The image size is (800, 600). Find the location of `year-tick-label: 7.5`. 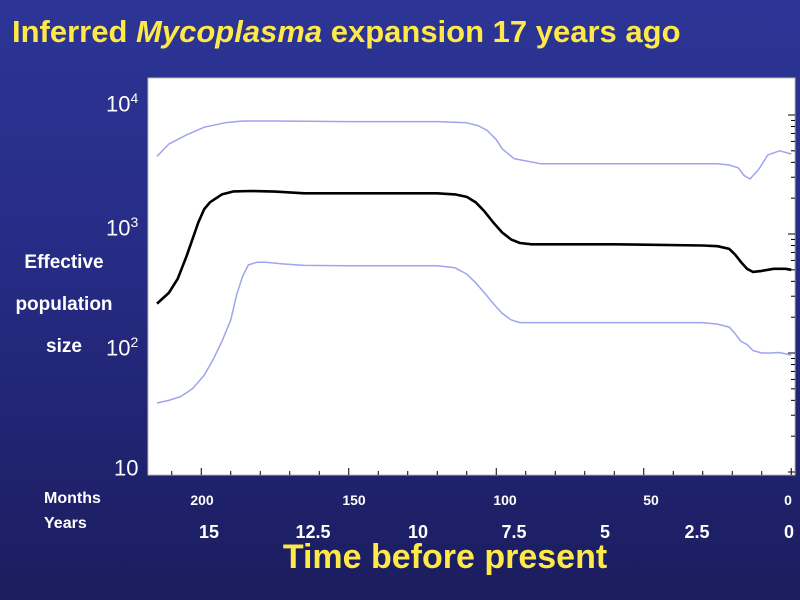

year-tick-label: 7.5 is located at coordinates (514, 532).